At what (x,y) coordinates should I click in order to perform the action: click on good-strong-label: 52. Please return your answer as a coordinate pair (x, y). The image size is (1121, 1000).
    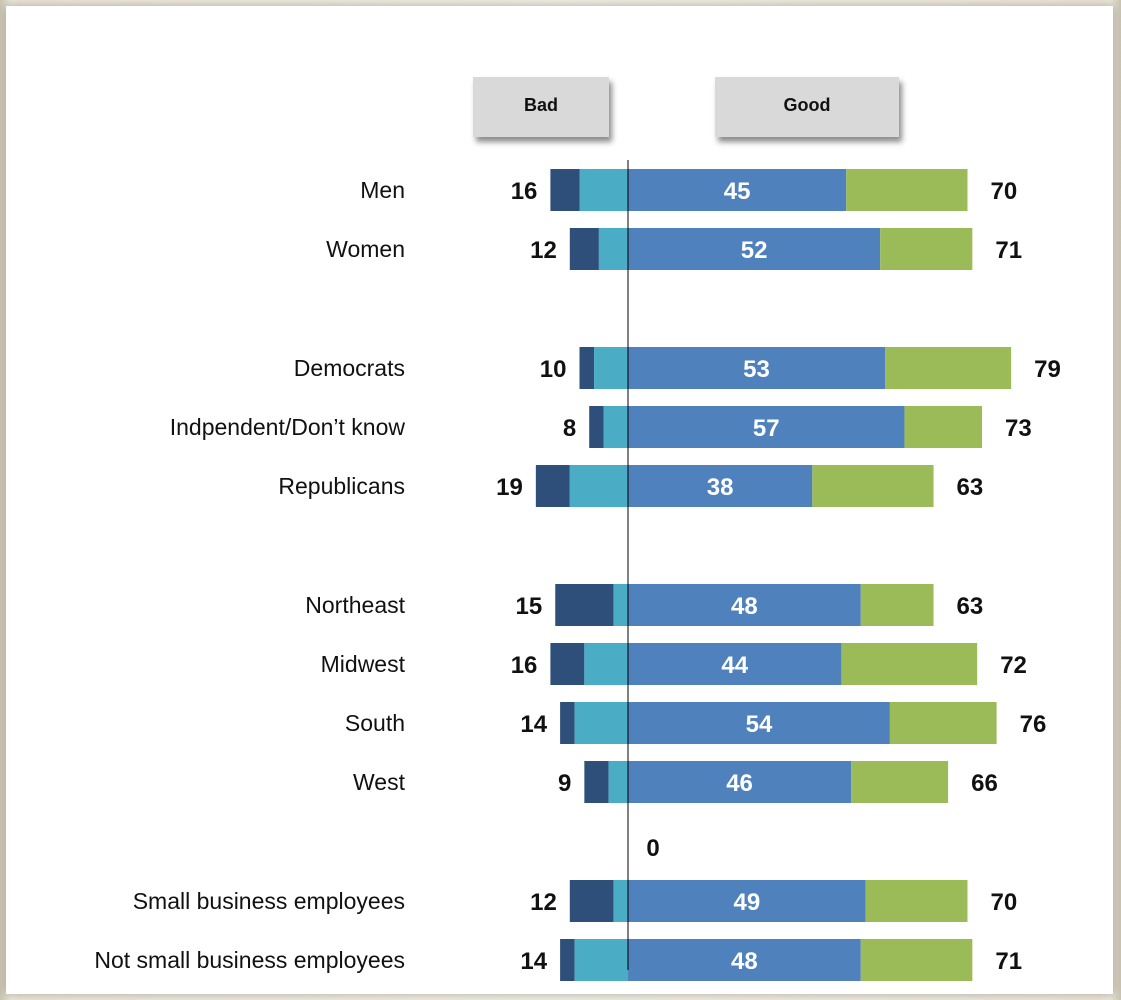
    Looking at the image, I should click on (754, 250).